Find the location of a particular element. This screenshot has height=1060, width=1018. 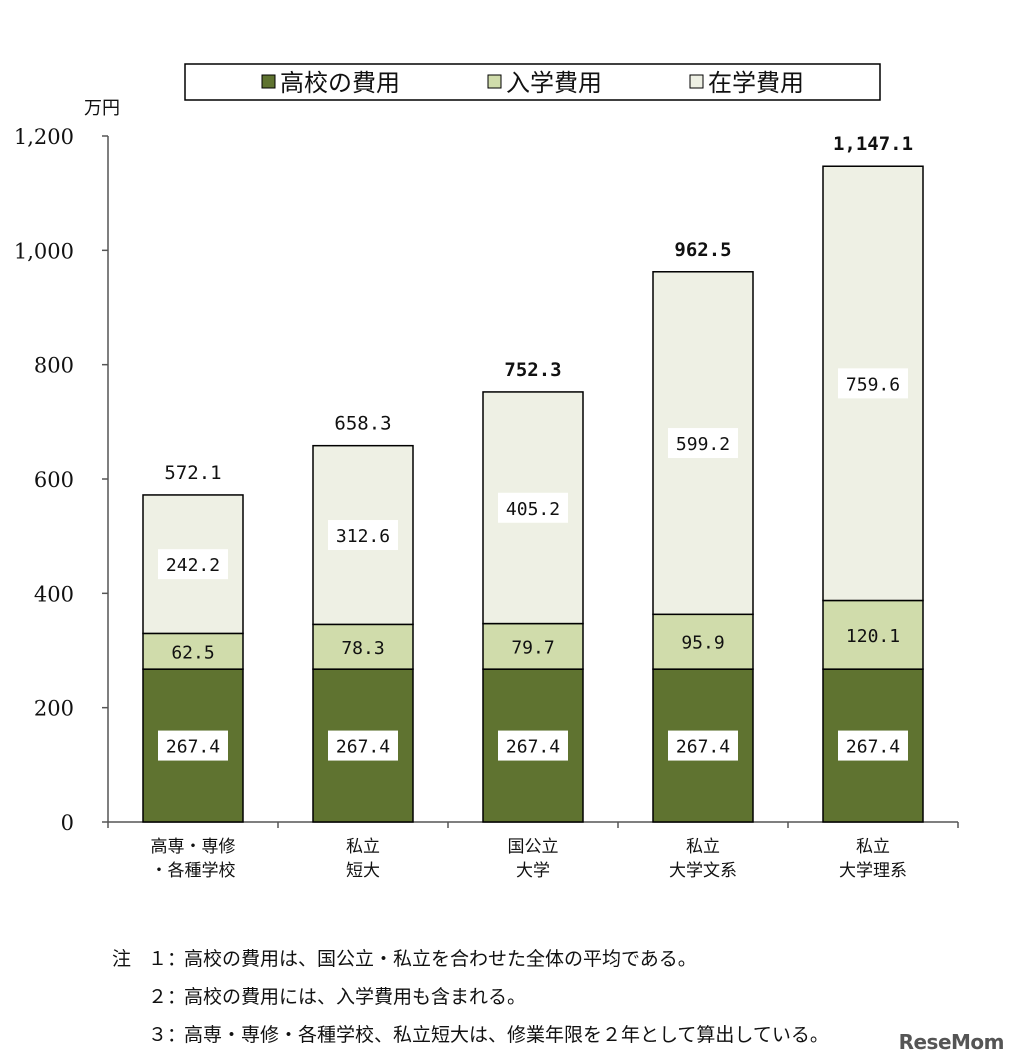

bar-value-label: 79.7 is located at coordinates (532, 647).